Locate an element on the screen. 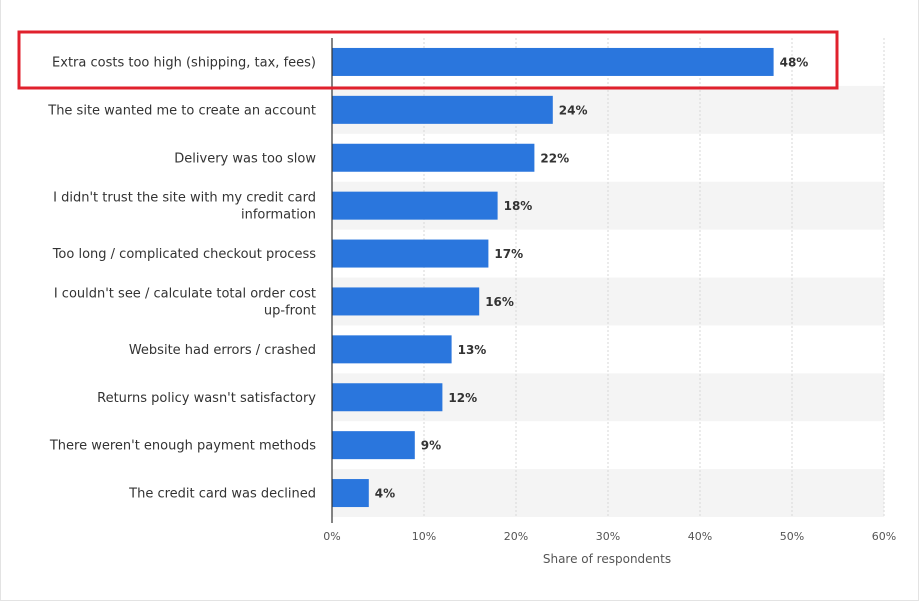 This screenshot has width=921, height=603. category-label: The site wanted me to create an account is located at coordinates (181, 110).